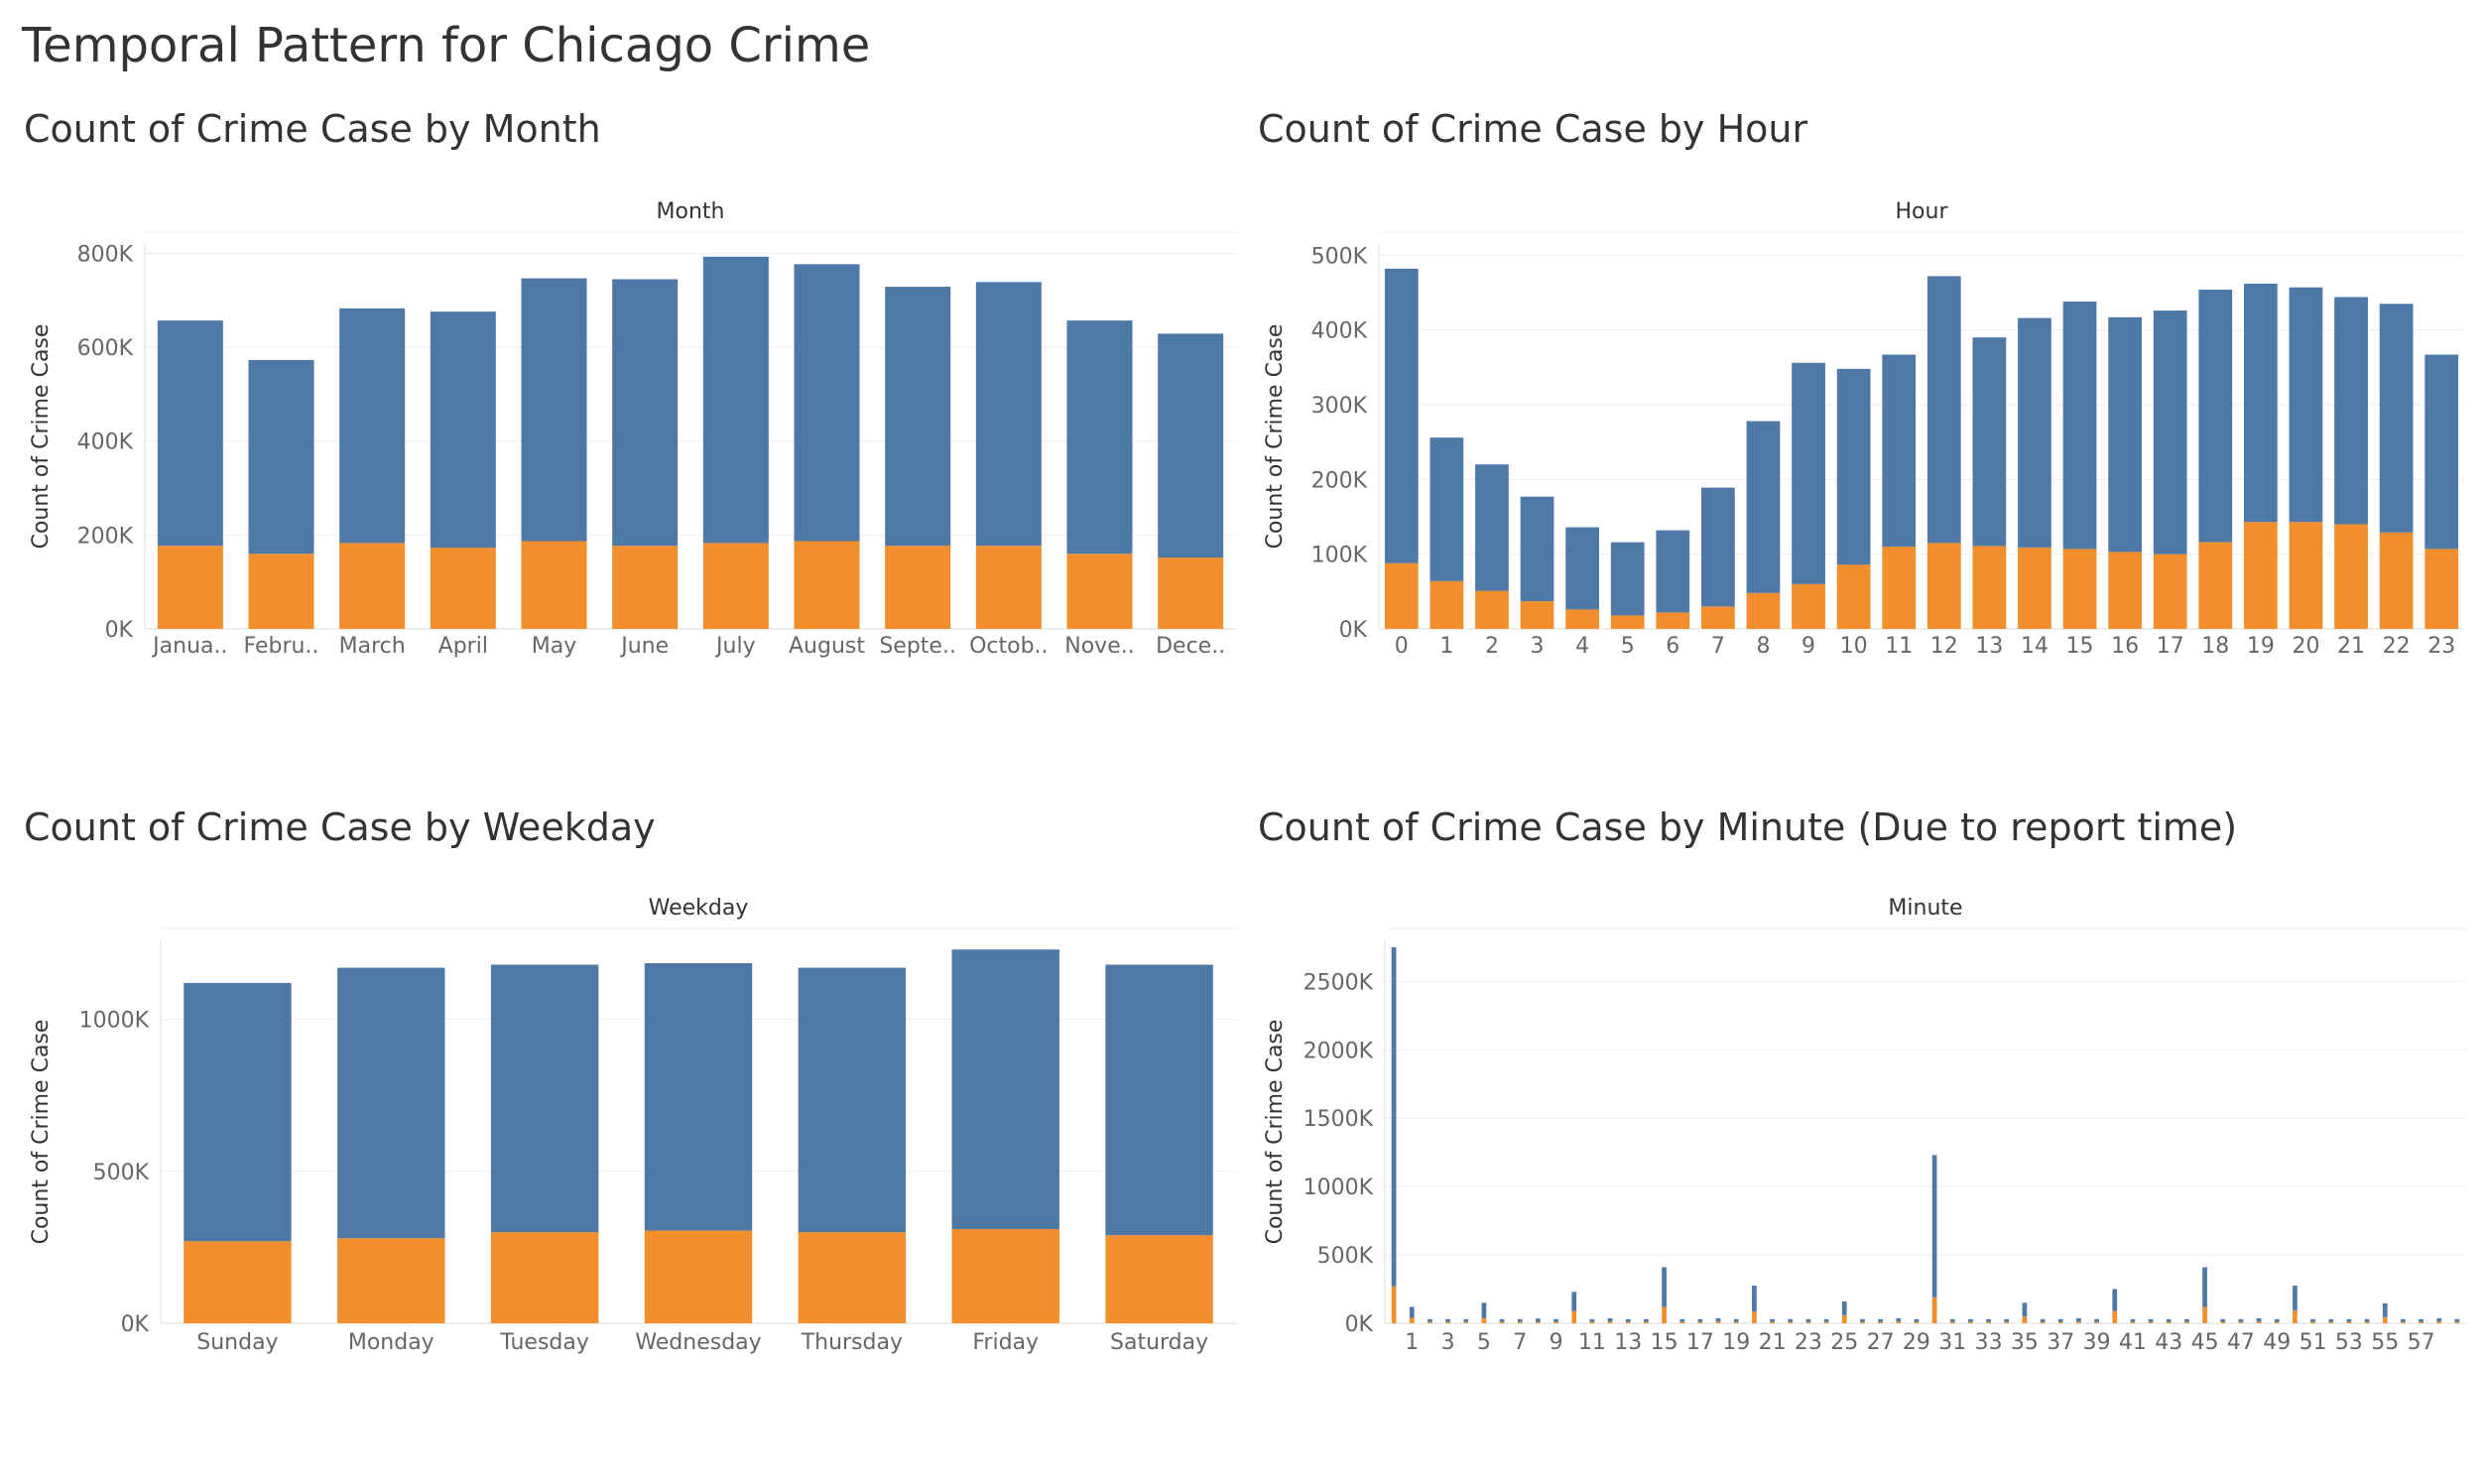 The image size is (2484, 1484). What do you see at coordinates (735, 400) in the screenshot?
I see `bar-total-month-July` at bounding box center [735, 400].